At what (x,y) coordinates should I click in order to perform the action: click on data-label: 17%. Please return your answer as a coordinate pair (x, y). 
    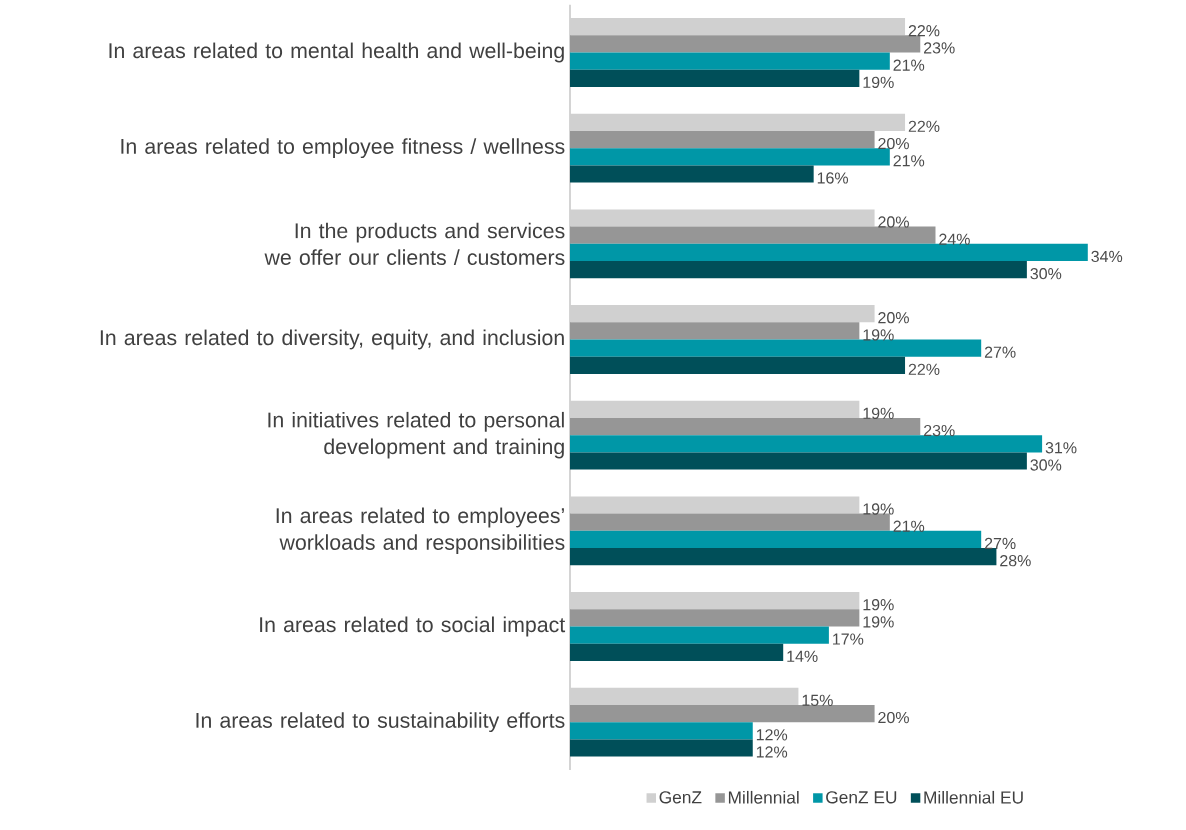
    Looking at the image, I should click on (848, 639).